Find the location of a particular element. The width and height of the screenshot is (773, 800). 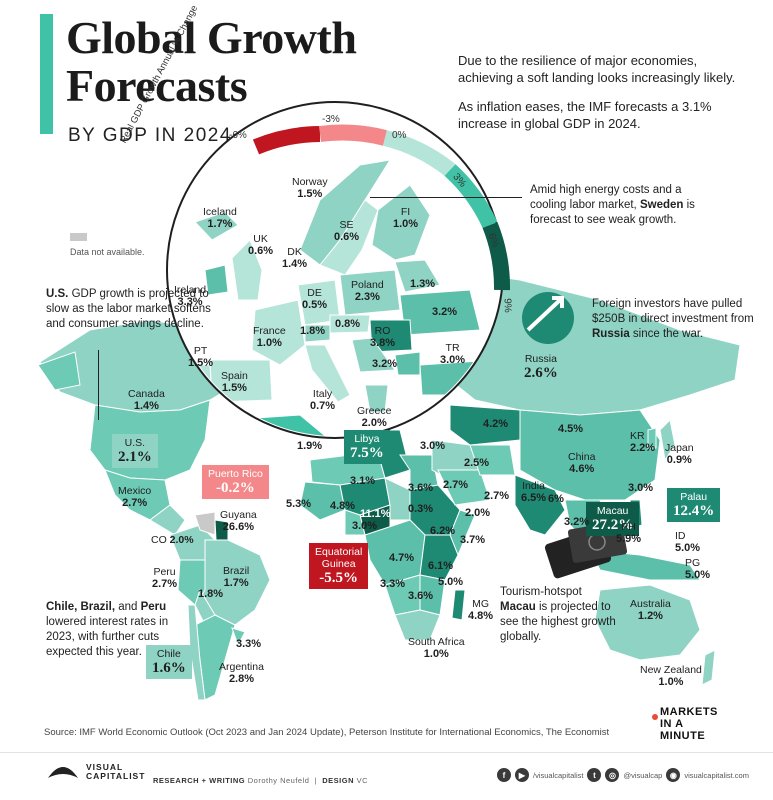

us-name: U.S. is located at coordinates (135, 443).